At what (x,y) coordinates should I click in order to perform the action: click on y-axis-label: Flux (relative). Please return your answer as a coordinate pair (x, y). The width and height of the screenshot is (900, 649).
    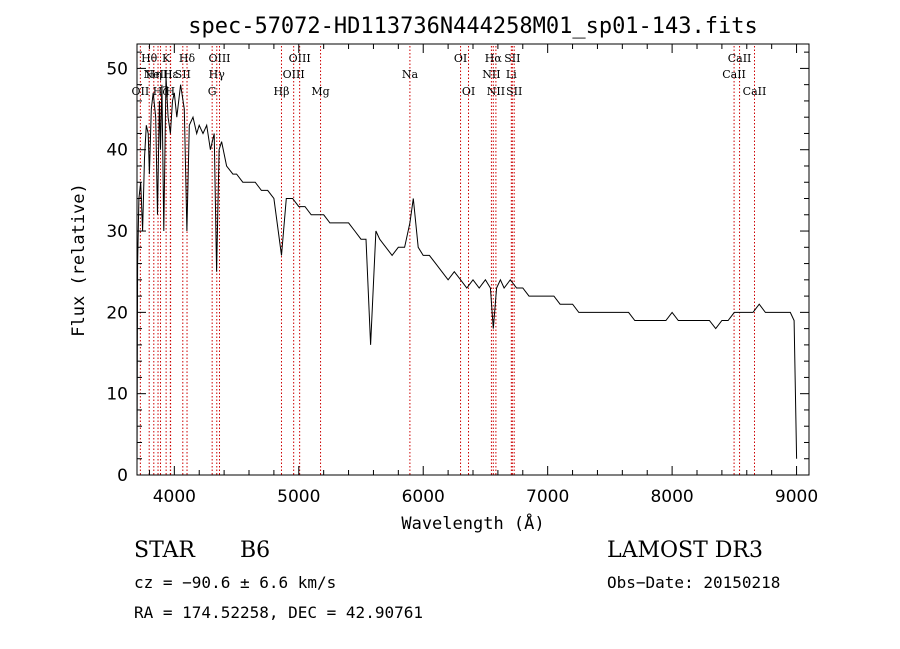
    Looking at the image, I should click on (79, 260).